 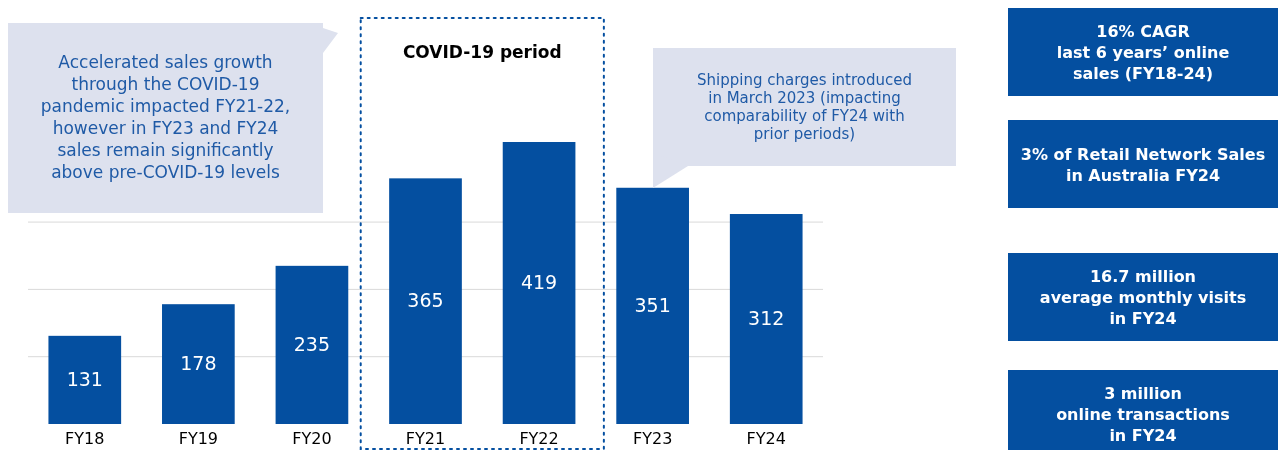 What do you see at coordinates (1143, 52) in the screenshot?
I see `text: 16% CAGR last 6 years’ online sales (FY18-24)` at bounding box center [1143, 52].